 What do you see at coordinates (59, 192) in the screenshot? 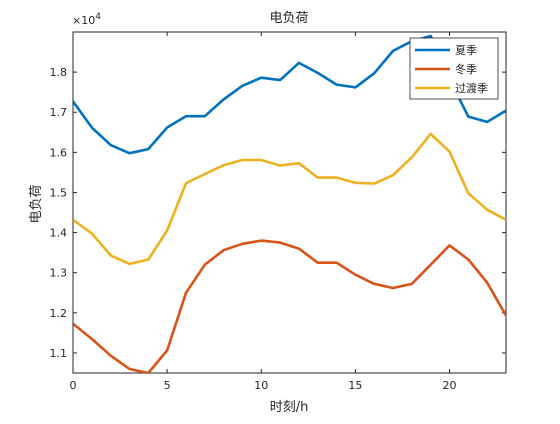
I see `y-tick-label: 1.5` at bounding box center [59, 192].